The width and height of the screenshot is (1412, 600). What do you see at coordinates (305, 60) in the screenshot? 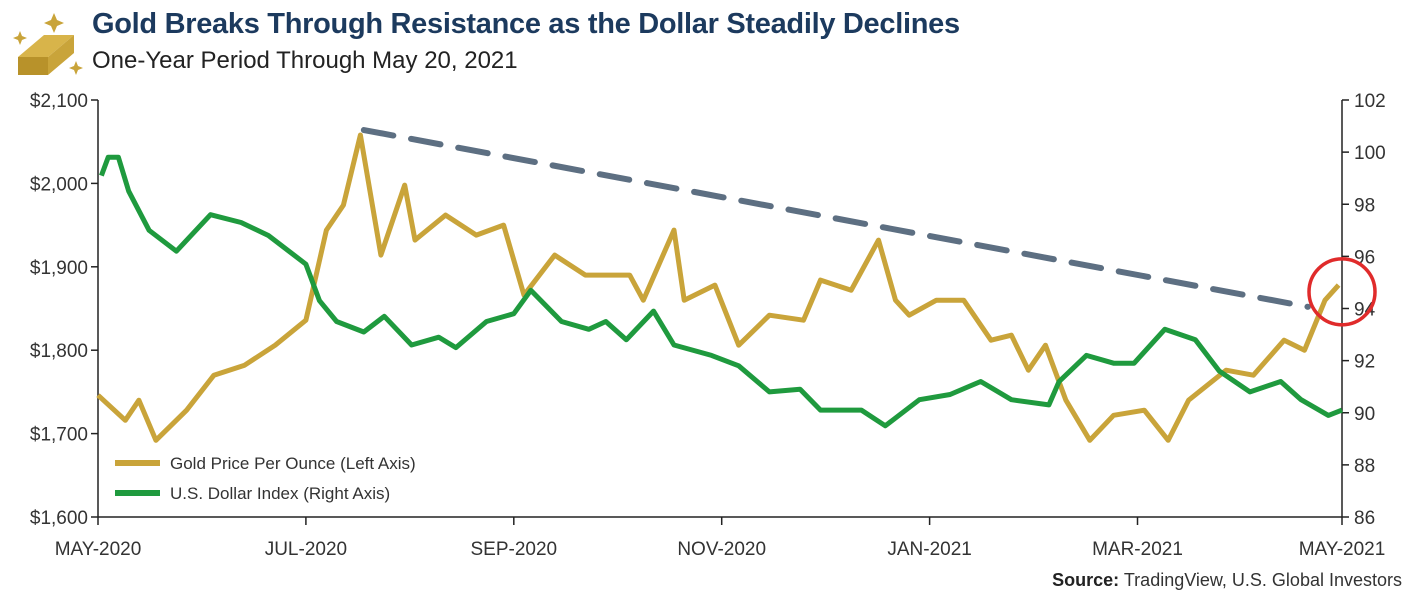
I see `chart-subtitle: One-Year Period Through May 20, 2021` at bounding box center [305, 60].